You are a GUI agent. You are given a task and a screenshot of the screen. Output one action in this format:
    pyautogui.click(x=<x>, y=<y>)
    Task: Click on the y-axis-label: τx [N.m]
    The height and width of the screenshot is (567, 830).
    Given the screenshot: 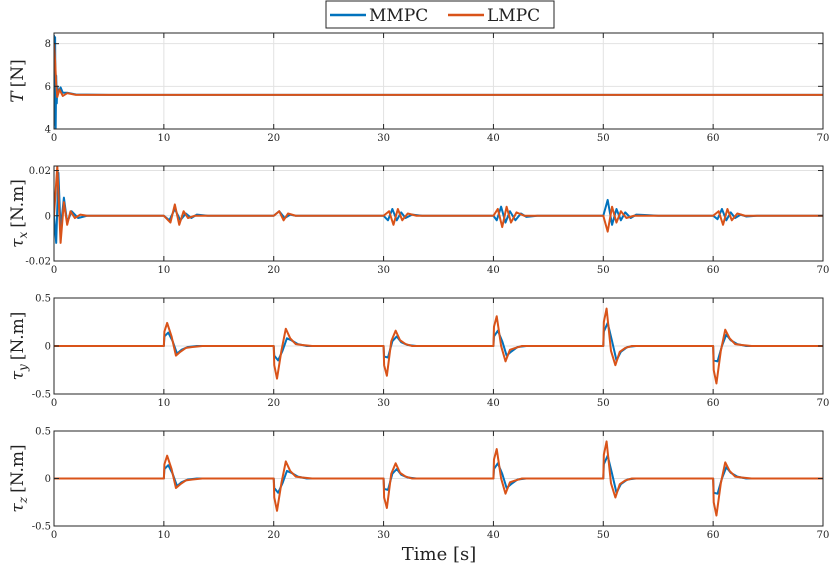 What is the action you would take?
    pyautogui.click(x=19, y=213)
    